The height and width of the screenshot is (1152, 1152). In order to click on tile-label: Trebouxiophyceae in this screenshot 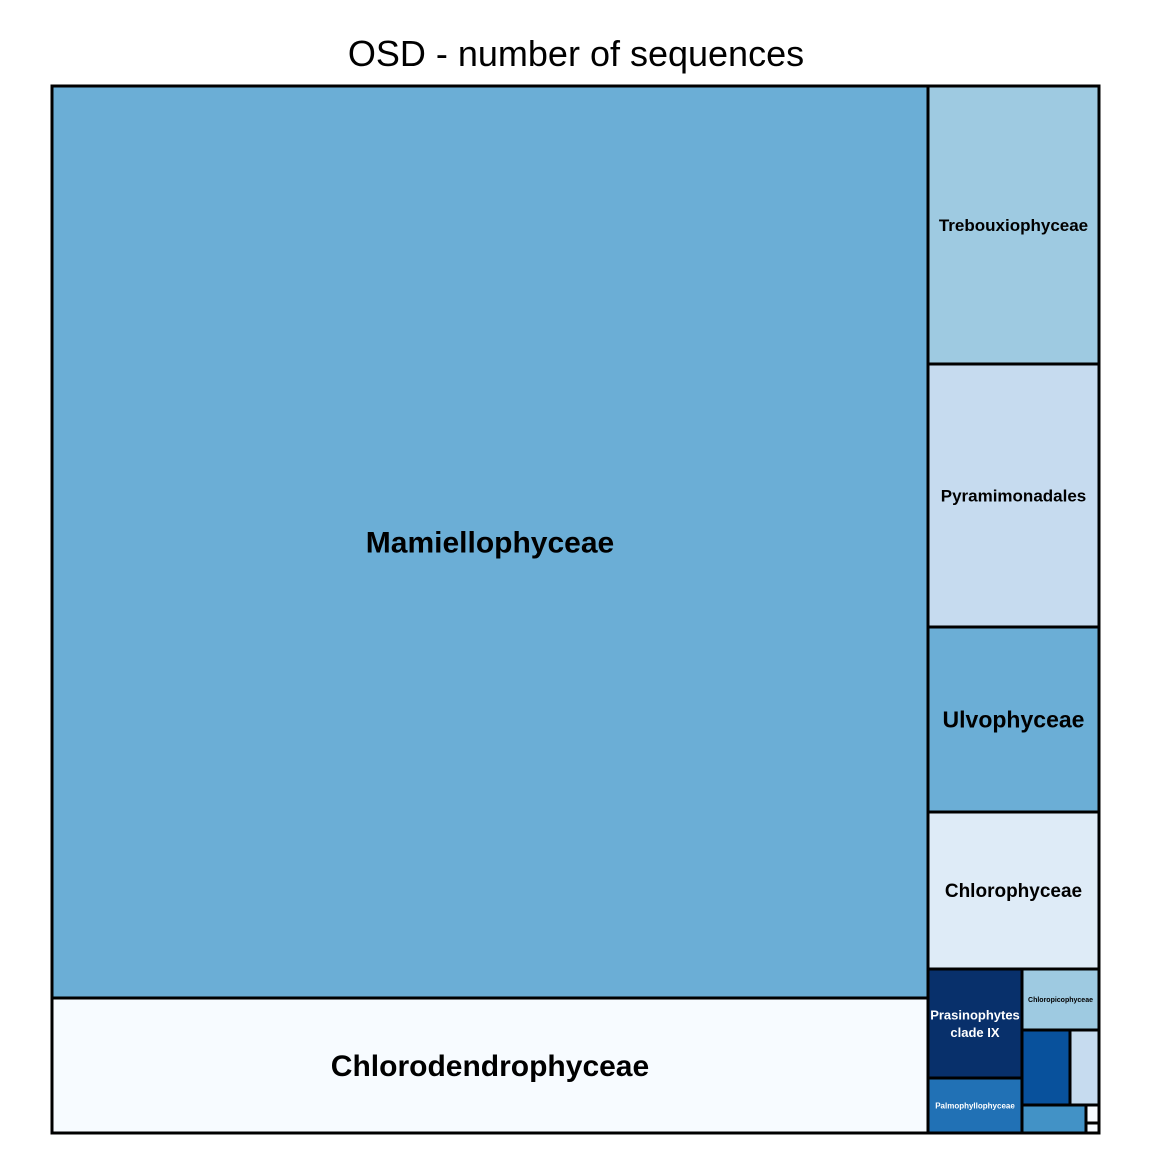, I will do `click(1013, 225)`.